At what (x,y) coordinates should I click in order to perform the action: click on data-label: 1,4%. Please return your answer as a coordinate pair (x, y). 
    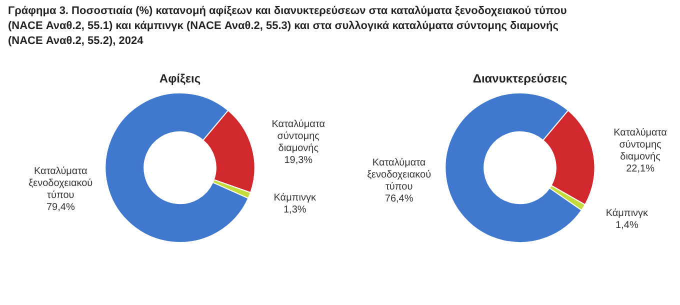
    Looking at the image, I should click on (627, 225).